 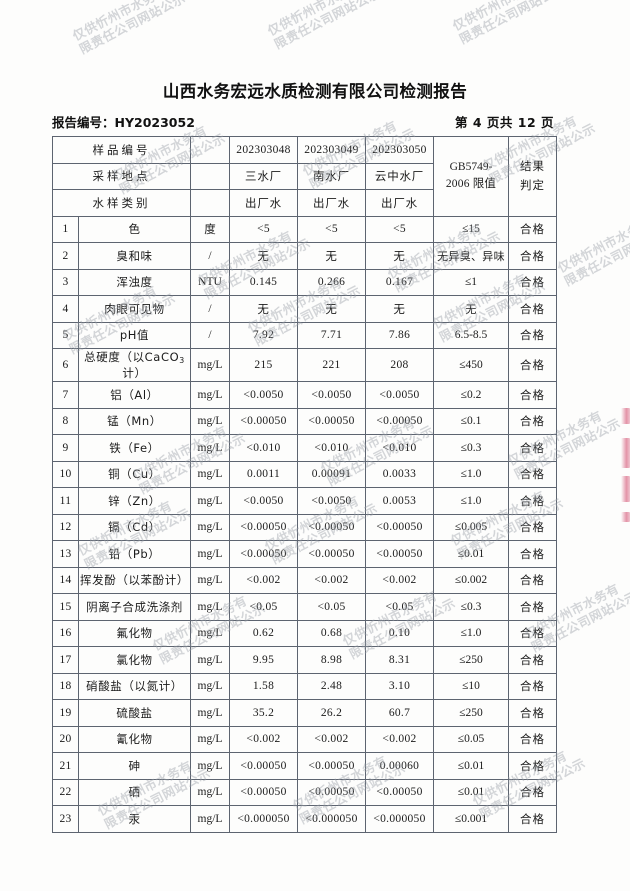 I want to click on row-value-sample-3: <0.000050, so click(x=399, y=819).